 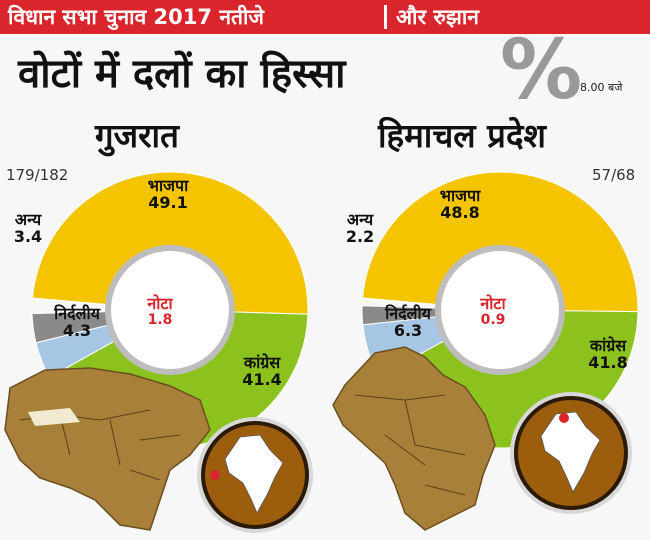 I want to click on chart-title-himachal: हिमाचल प्रदेश, so click(x=462, y=135).